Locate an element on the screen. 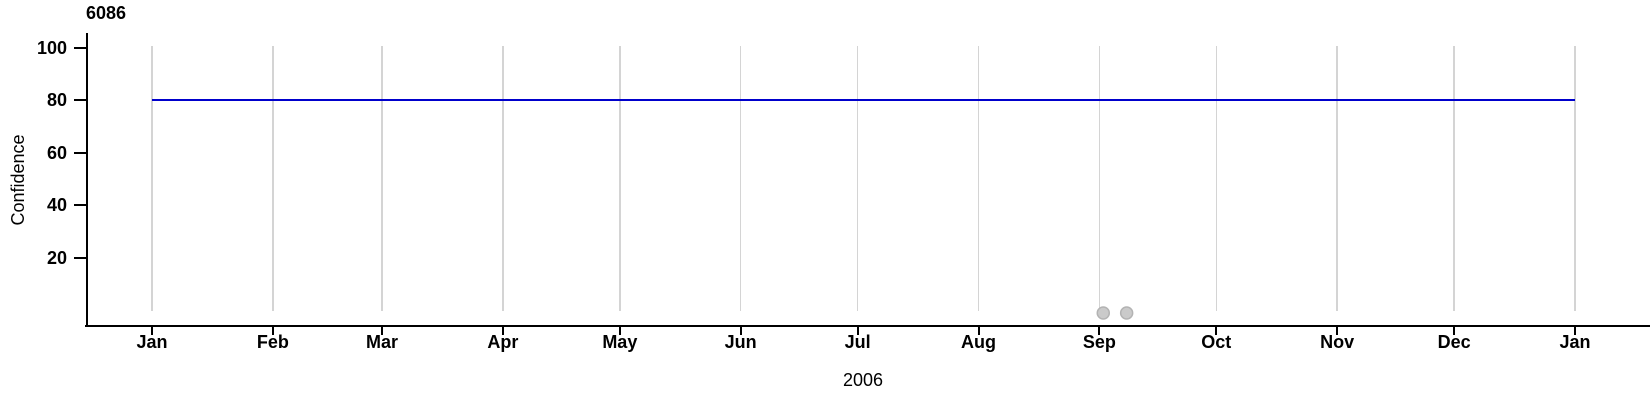  x-tick-label: Oct is located at coordinates (1216, 342).